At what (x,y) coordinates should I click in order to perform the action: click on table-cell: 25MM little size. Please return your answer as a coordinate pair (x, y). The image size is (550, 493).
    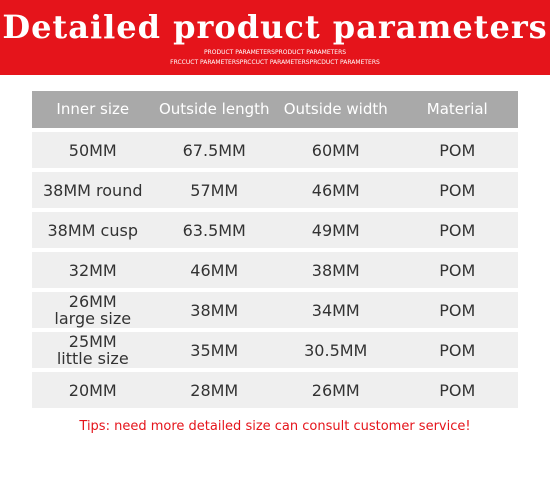
    Looking at the image, I should click on (92, 350).